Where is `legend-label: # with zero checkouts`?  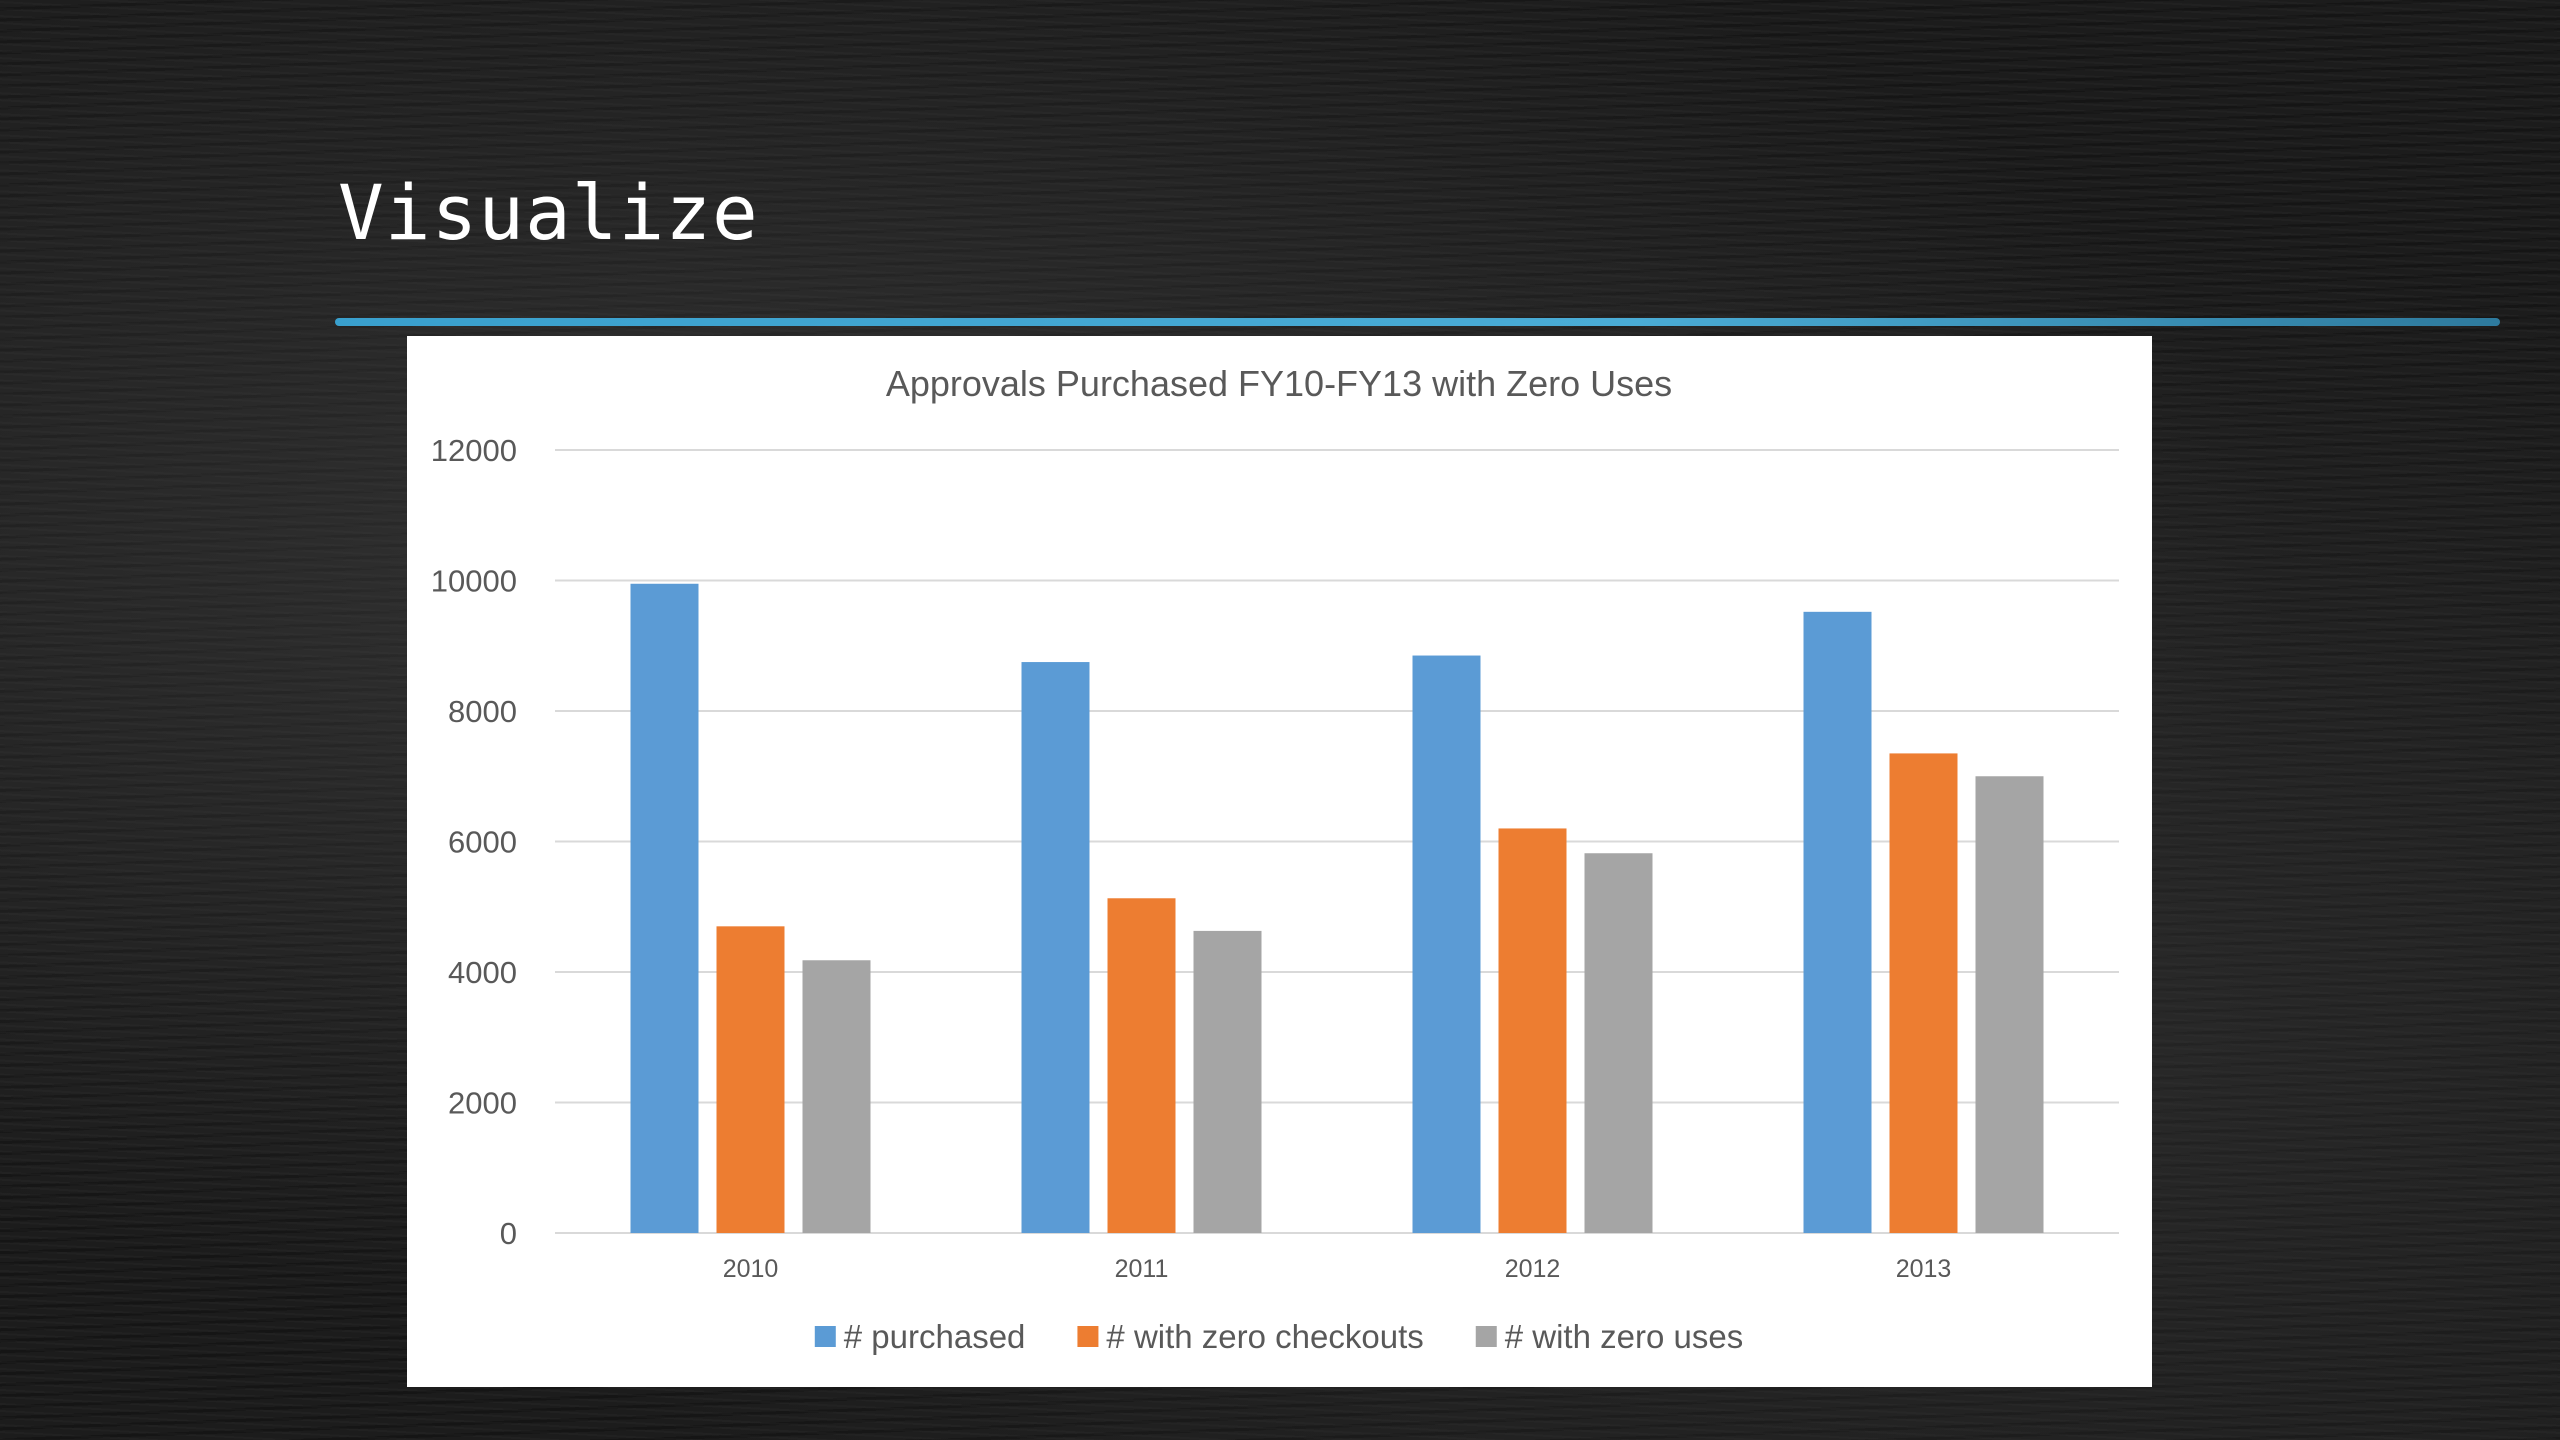 legend-label: # with zero checkouts is located at coordinates (1264, 1336).